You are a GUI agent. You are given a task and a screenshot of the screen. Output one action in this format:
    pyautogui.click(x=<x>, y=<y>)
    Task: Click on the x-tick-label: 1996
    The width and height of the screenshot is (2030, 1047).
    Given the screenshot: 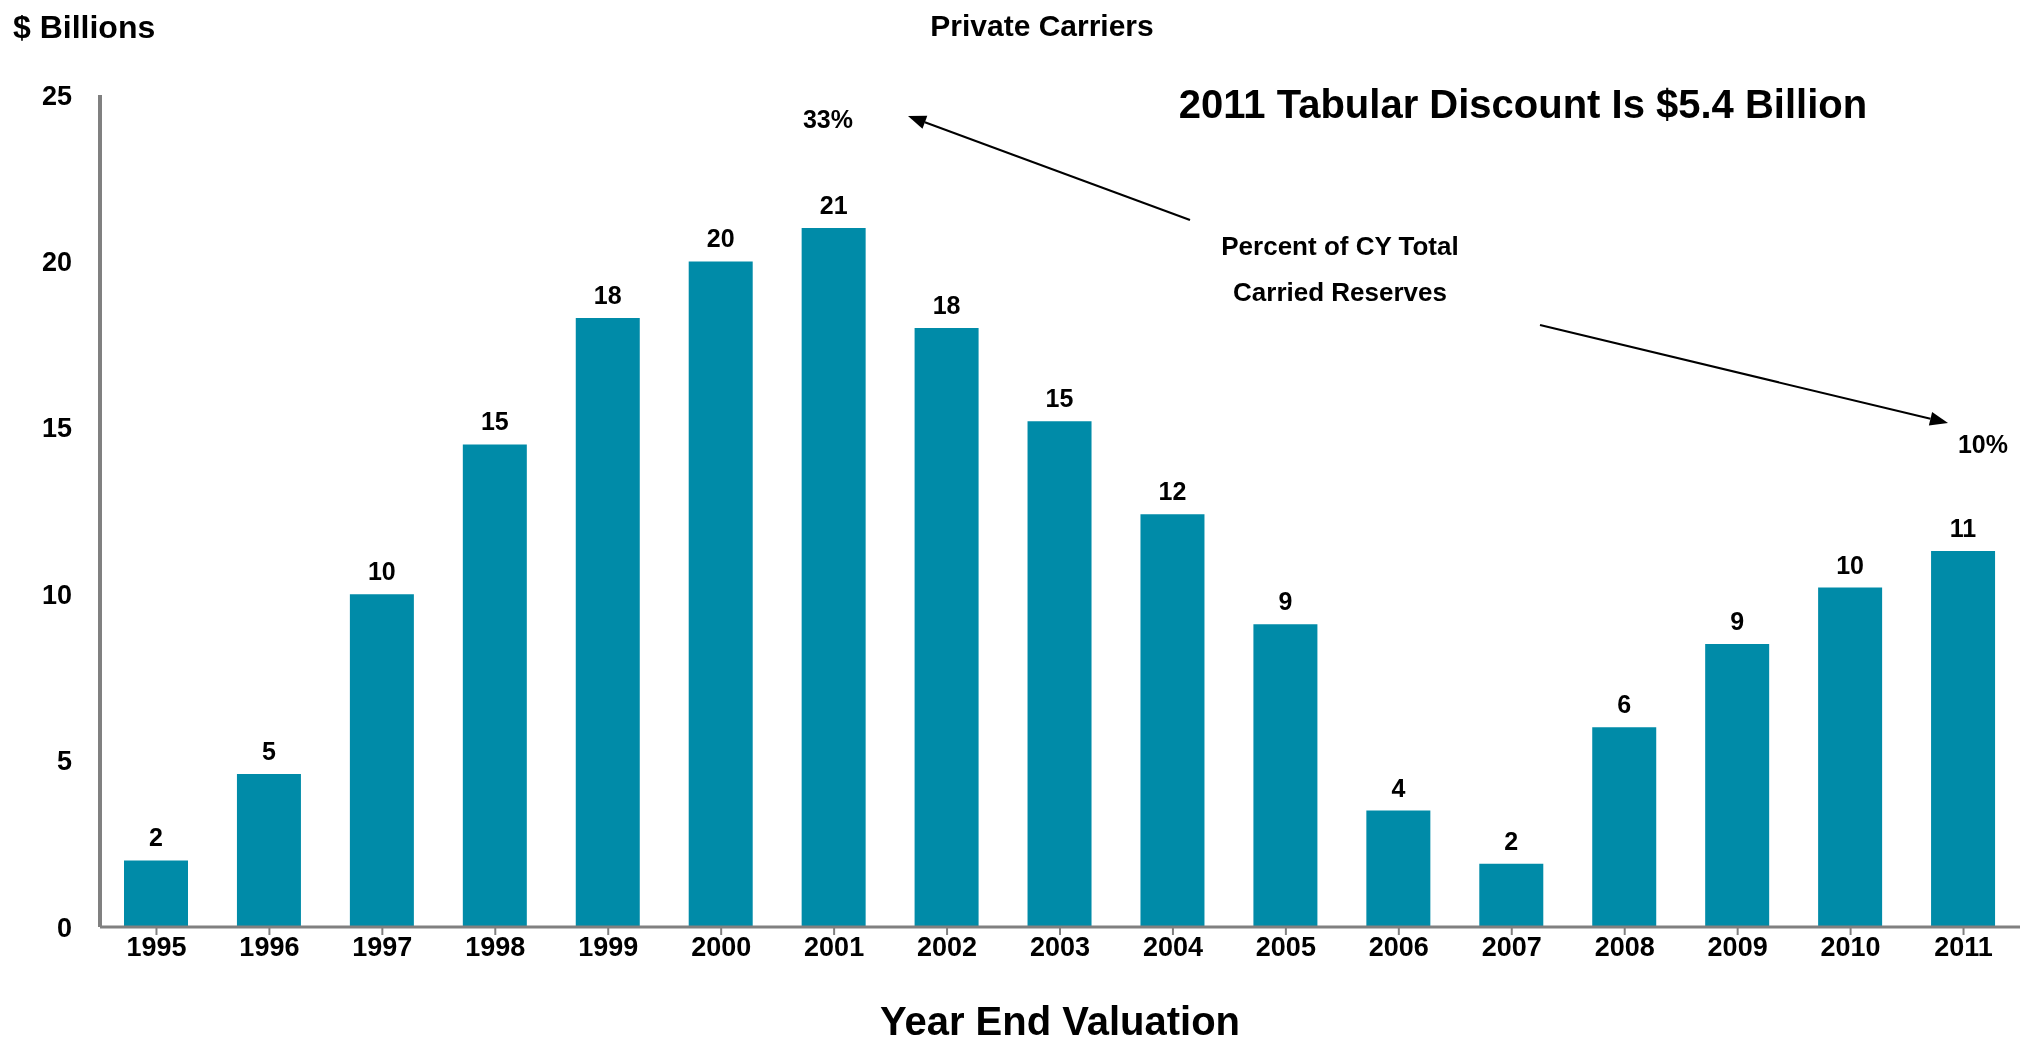 What is the action you would take?
    pyautogui.click(x=269, y=947)
    